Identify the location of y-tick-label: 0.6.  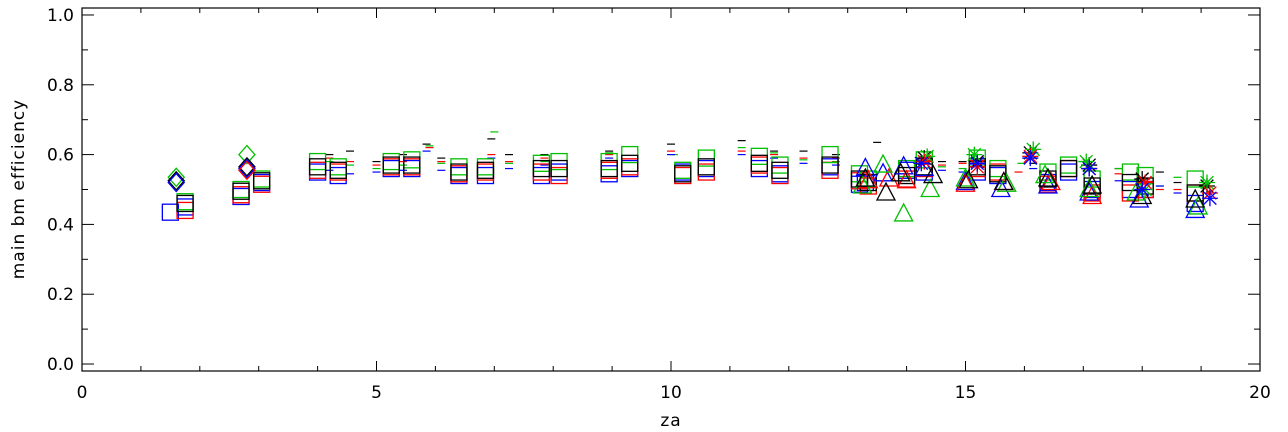
(60, 156).